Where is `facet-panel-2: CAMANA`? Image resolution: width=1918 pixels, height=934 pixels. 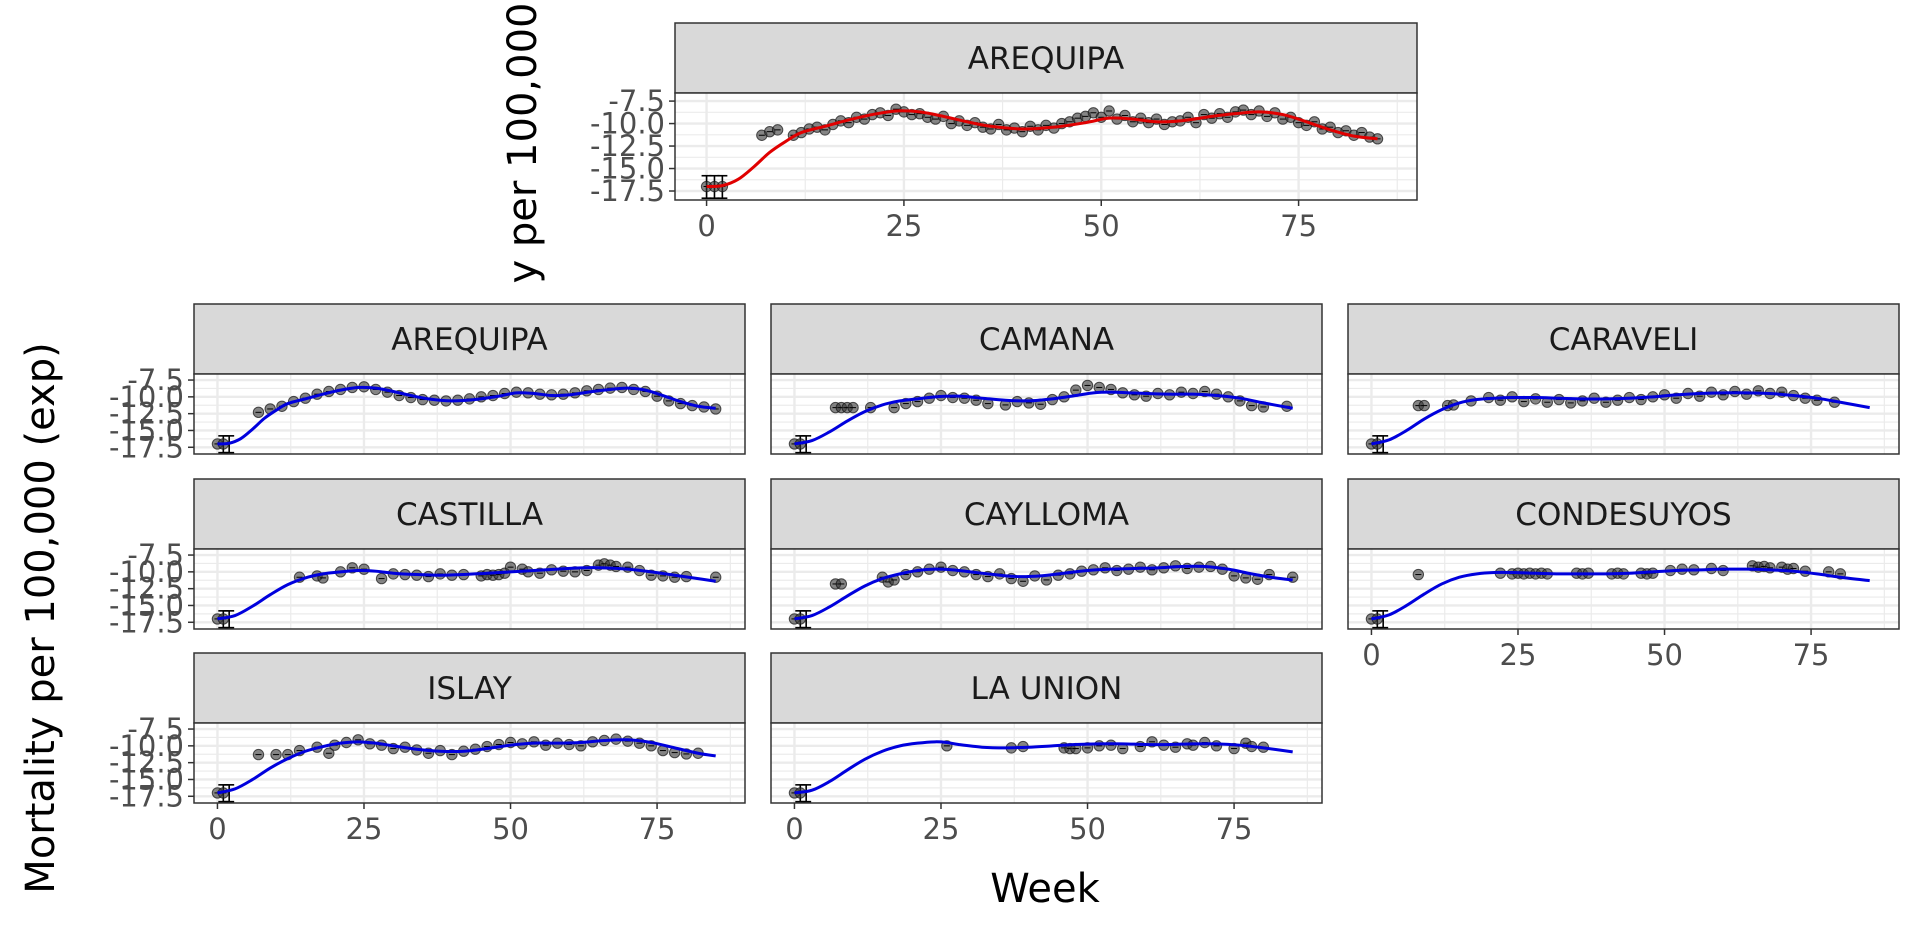
facet-panel-2: CAMANA is located at coordinates (1046, 379).